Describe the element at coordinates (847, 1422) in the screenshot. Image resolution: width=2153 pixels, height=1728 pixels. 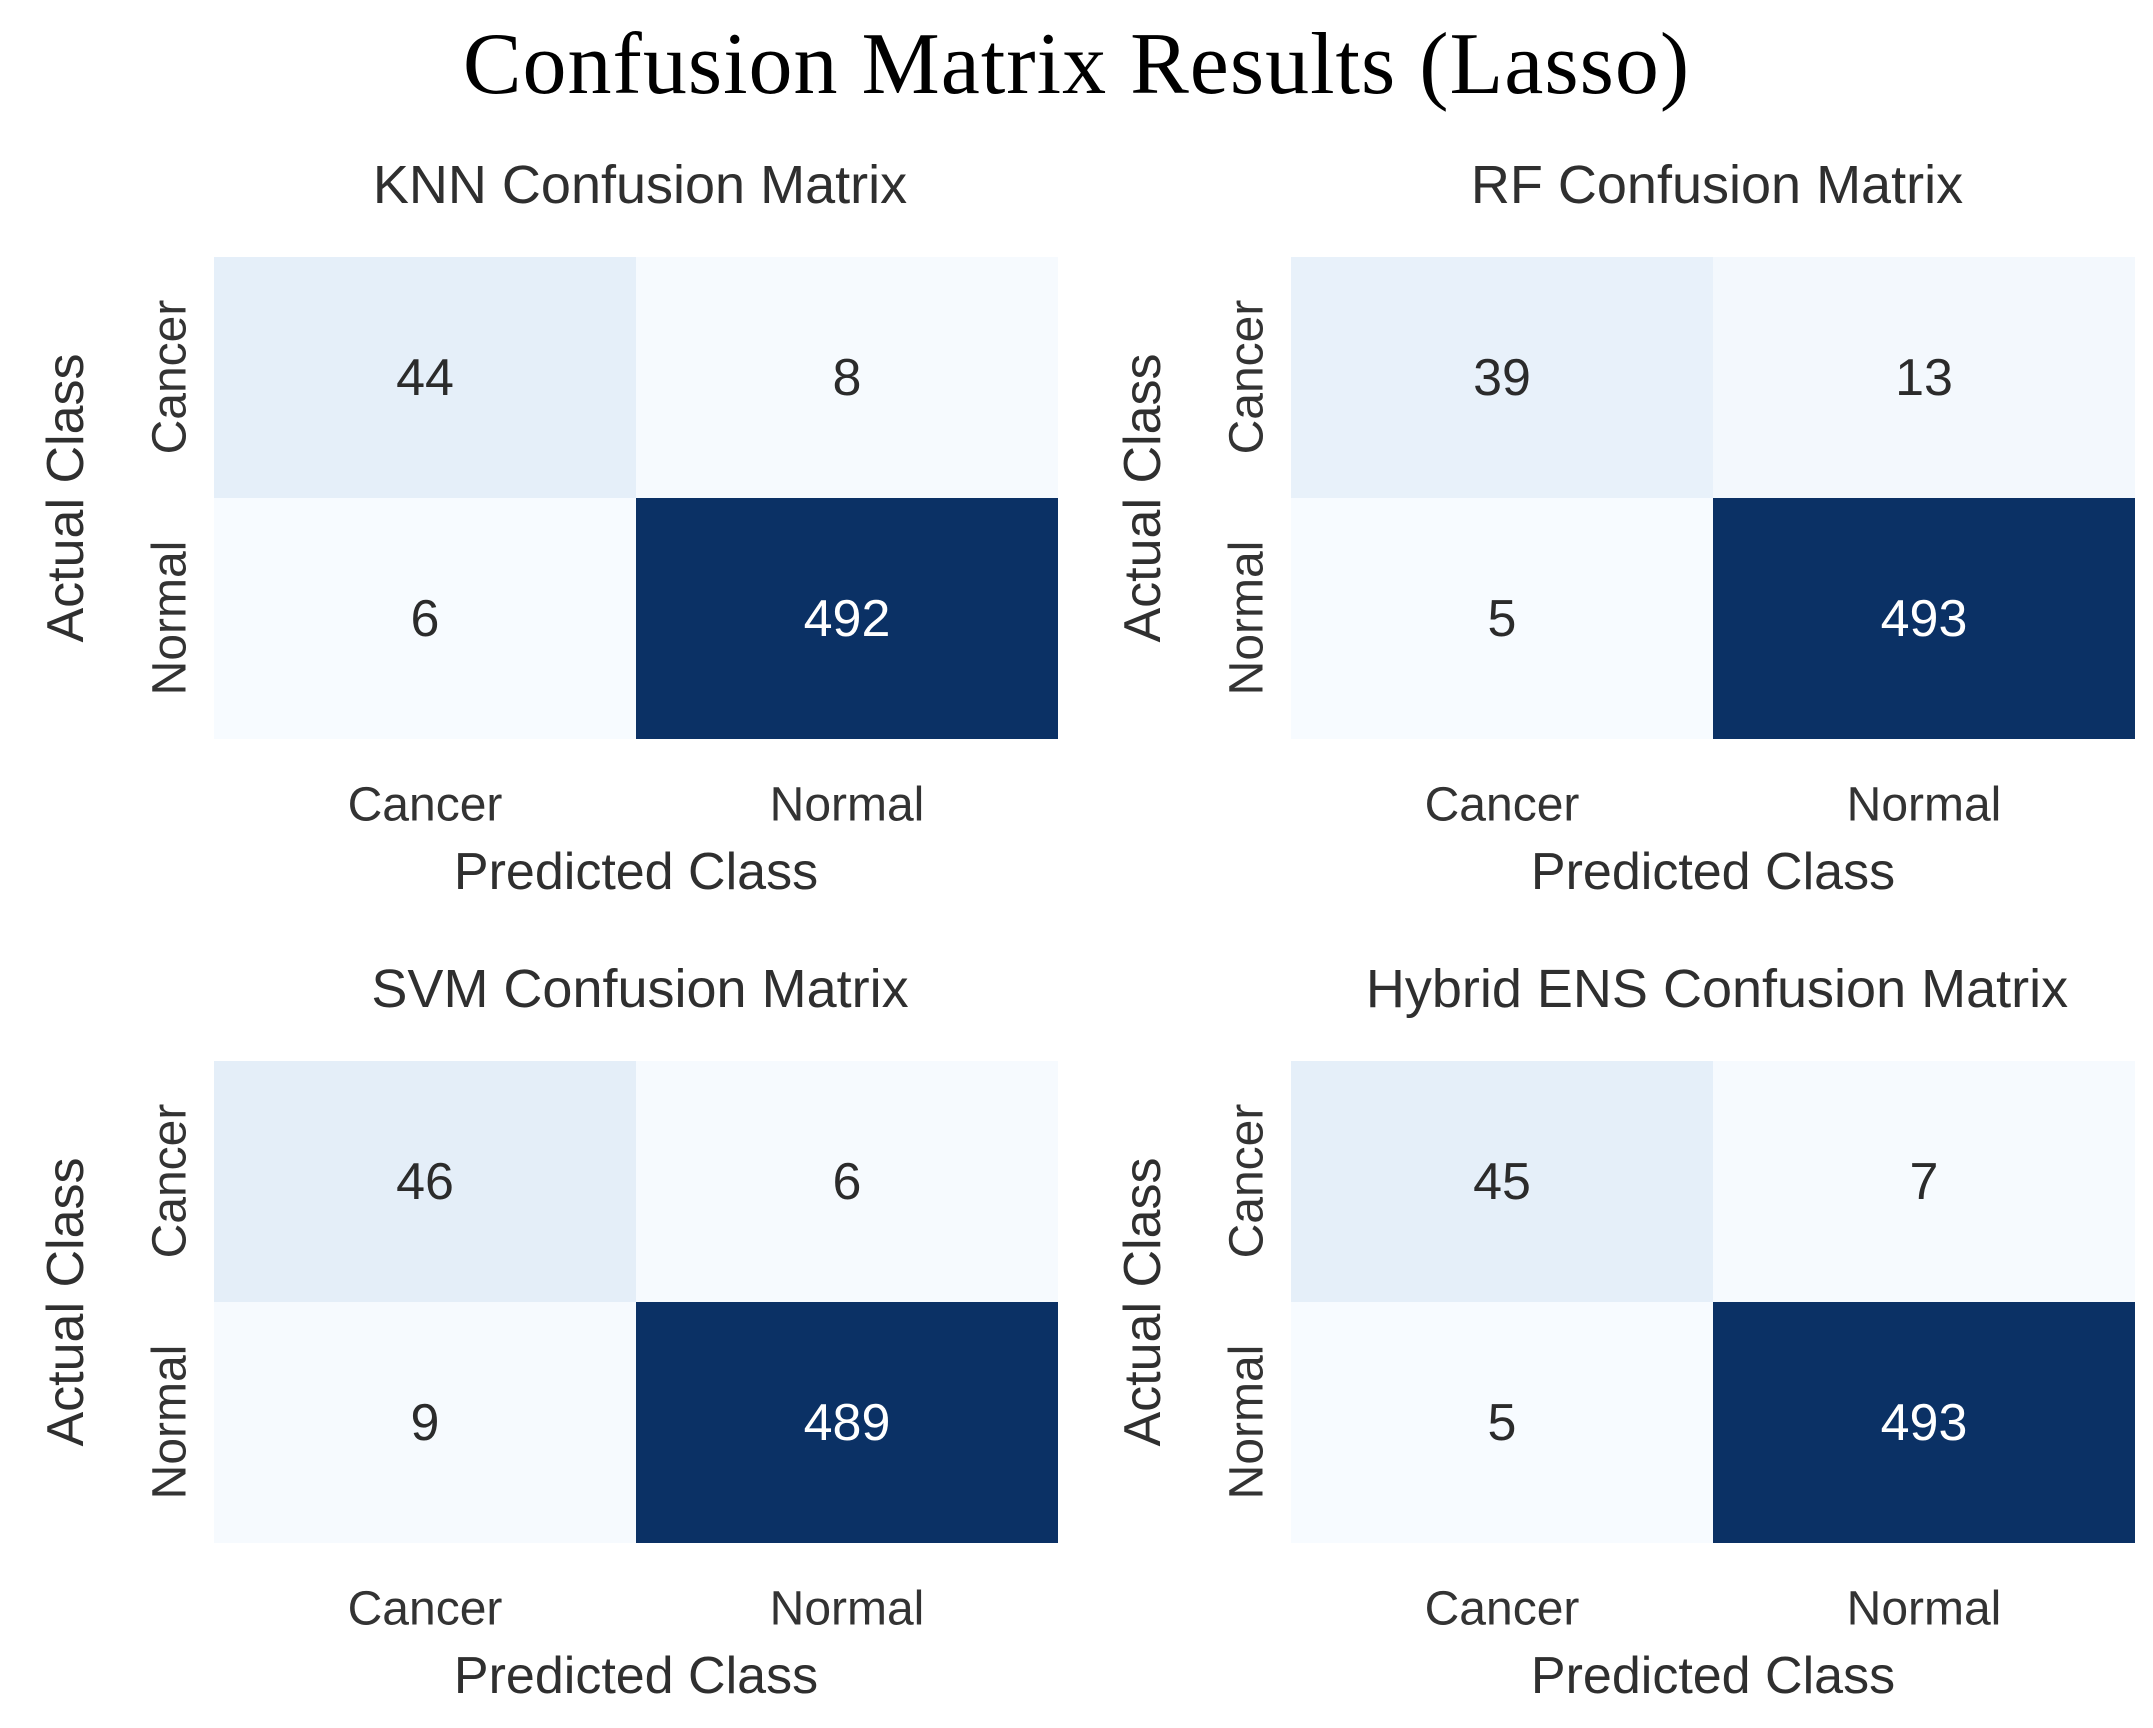
I see `cell-actual-normal-pred-normal: 489` at that location.